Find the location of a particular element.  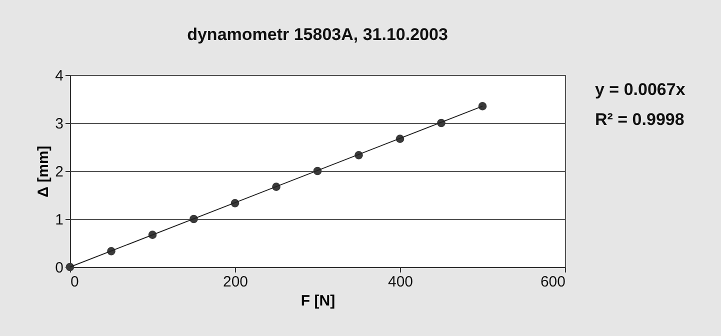

text: R² = 0.9998 is located at coordinates (639, 119).